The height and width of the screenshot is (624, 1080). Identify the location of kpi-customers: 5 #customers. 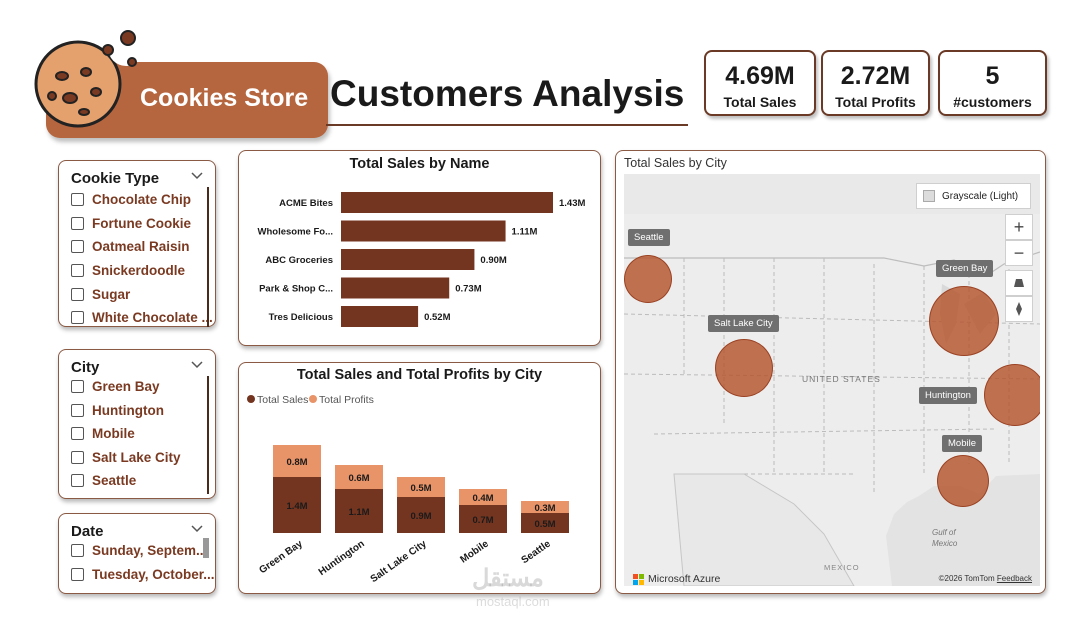
(992, 83).